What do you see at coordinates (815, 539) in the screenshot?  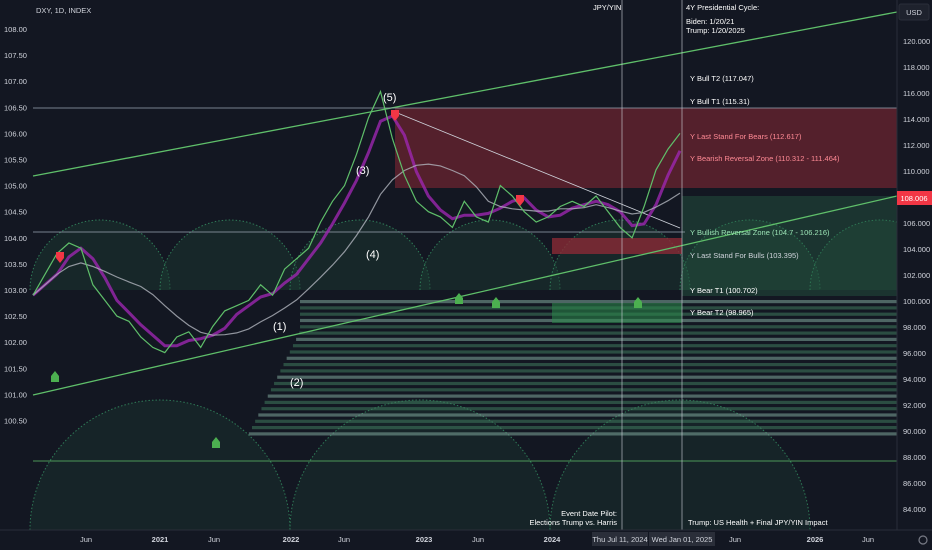 I see `time-axis-tick: 2026` at bounding box center [815, 539].